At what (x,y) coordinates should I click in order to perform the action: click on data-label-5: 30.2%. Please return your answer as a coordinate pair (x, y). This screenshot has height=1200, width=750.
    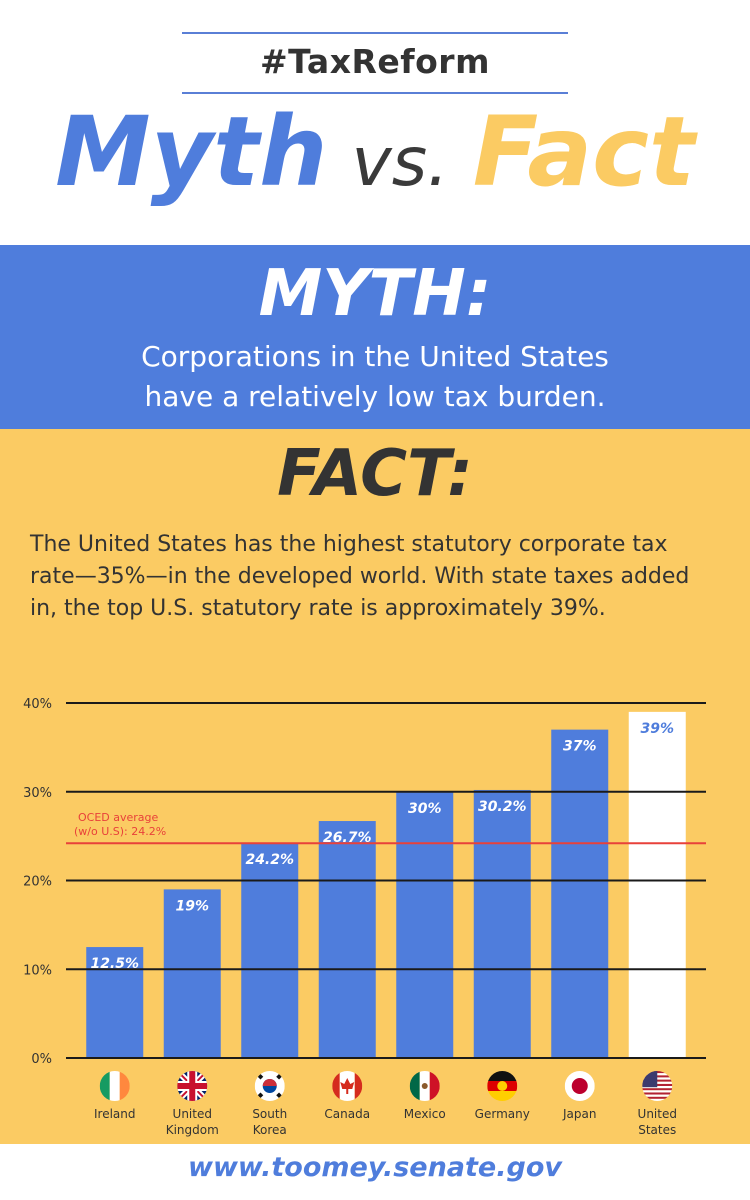
    Looking at the image, I should click on (502, 807).